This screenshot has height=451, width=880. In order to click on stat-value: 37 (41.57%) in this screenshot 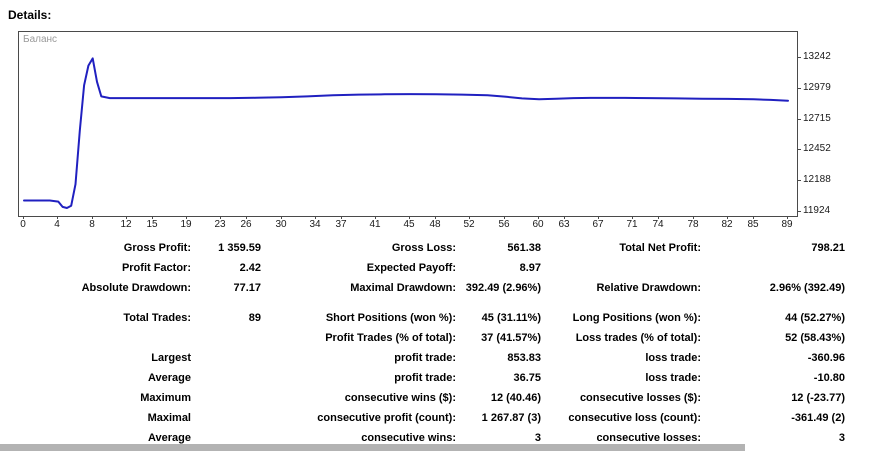, I will do `click(511, 338)`.